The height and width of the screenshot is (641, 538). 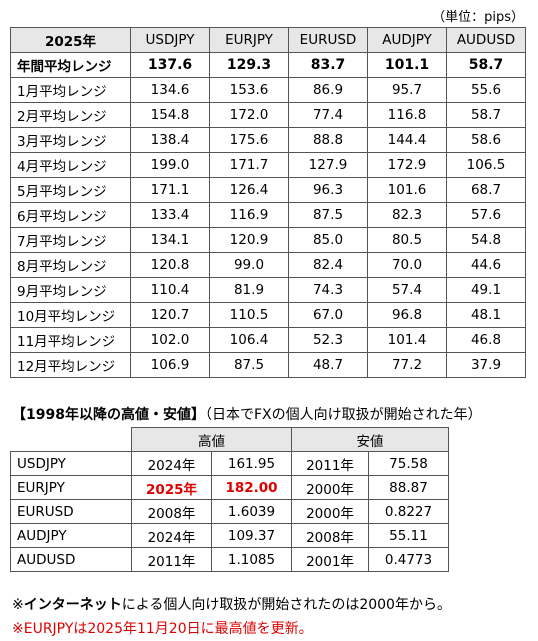 What do you see at coordinates (249, 40) in the screenshot?
I see `pair-header-eurjpy: EURJPY` at bounding box center [249, 40].